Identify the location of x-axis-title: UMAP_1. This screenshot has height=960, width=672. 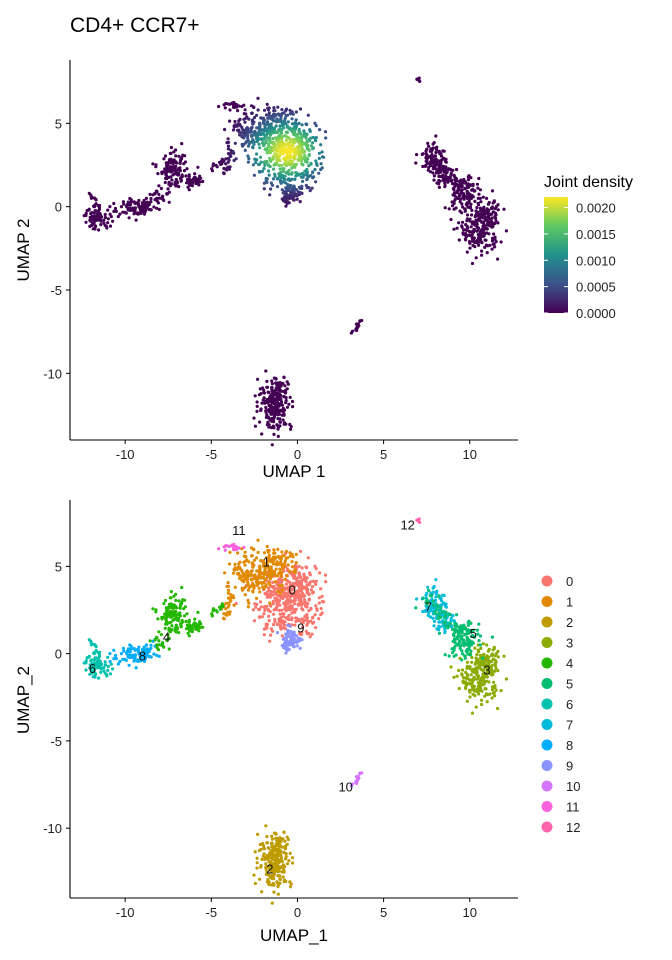
(294, 935).